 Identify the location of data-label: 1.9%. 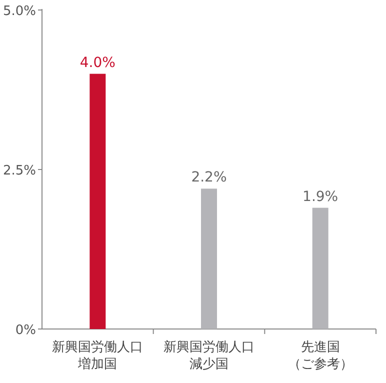
(320, 196).